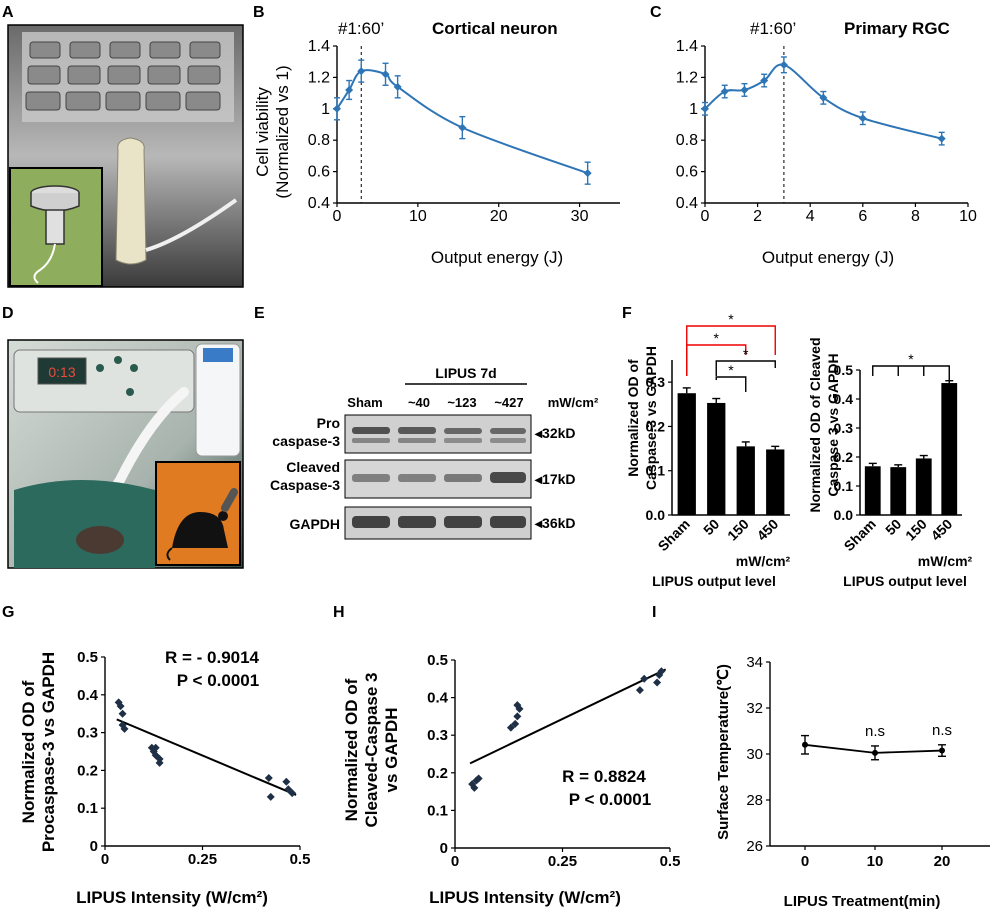 The height and width of the screenshot is (918, 1000). Describe the element at coordinates (705, 216) in the screenshot. I see `panel-c-x-tick-label: 0` at that location.